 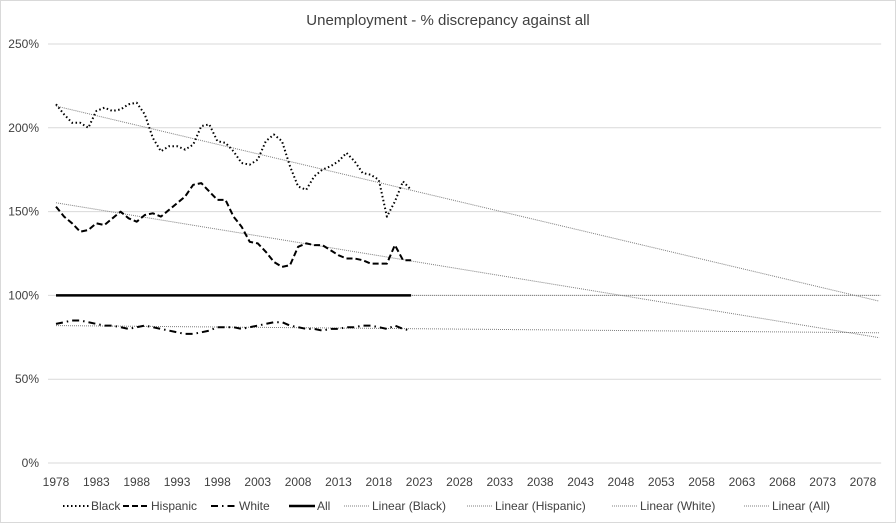 I want to click on x-tick-label: 2053, so click(x=661, y=482).